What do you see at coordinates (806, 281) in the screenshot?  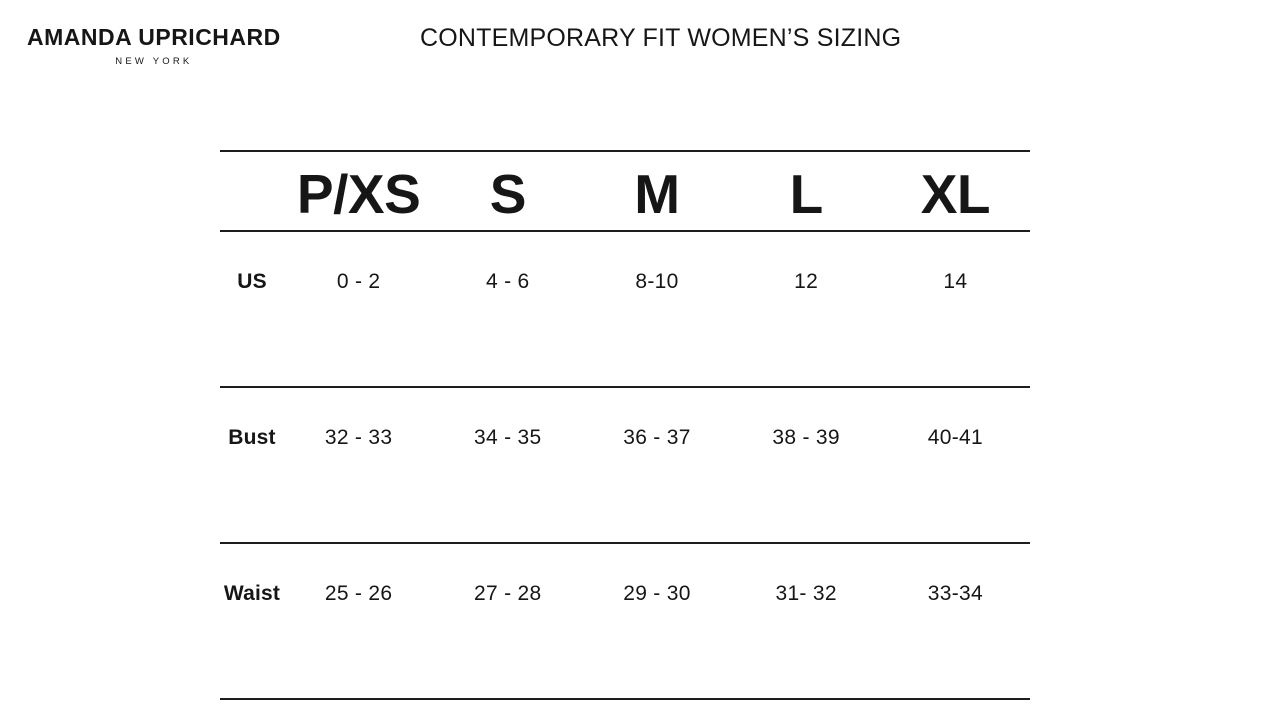 I see `size-cell: 12` at bounding box center [806, 281].